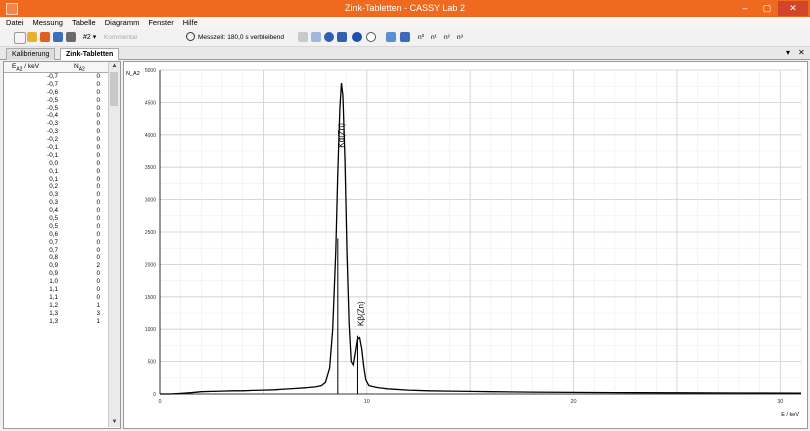 The height and width of the screenshot is (431, 810). I want to click on table-row: 1,2 1, so click(56, 306).